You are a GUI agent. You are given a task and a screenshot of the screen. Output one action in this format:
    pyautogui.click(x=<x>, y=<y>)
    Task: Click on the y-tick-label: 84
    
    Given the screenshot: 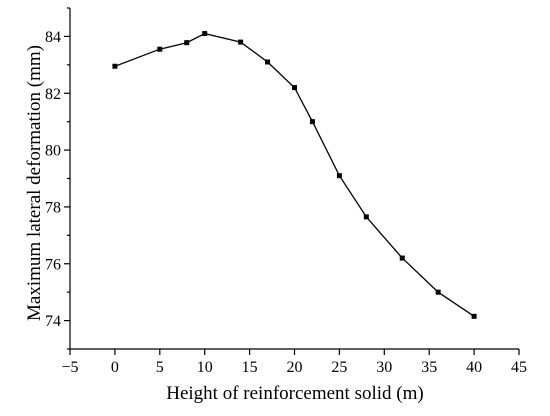 What is the action you would take?
    pyautogui.click(x=53, y=37)
    